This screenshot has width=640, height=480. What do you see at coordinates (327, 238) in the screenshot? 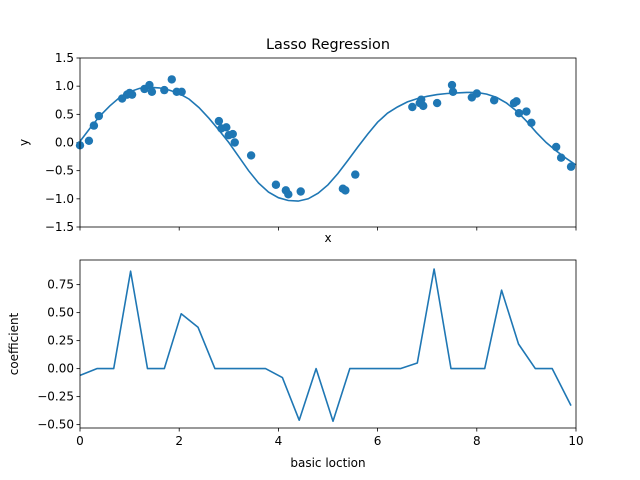
I see `x-axis-label: x` at bounding box center [327, 238].